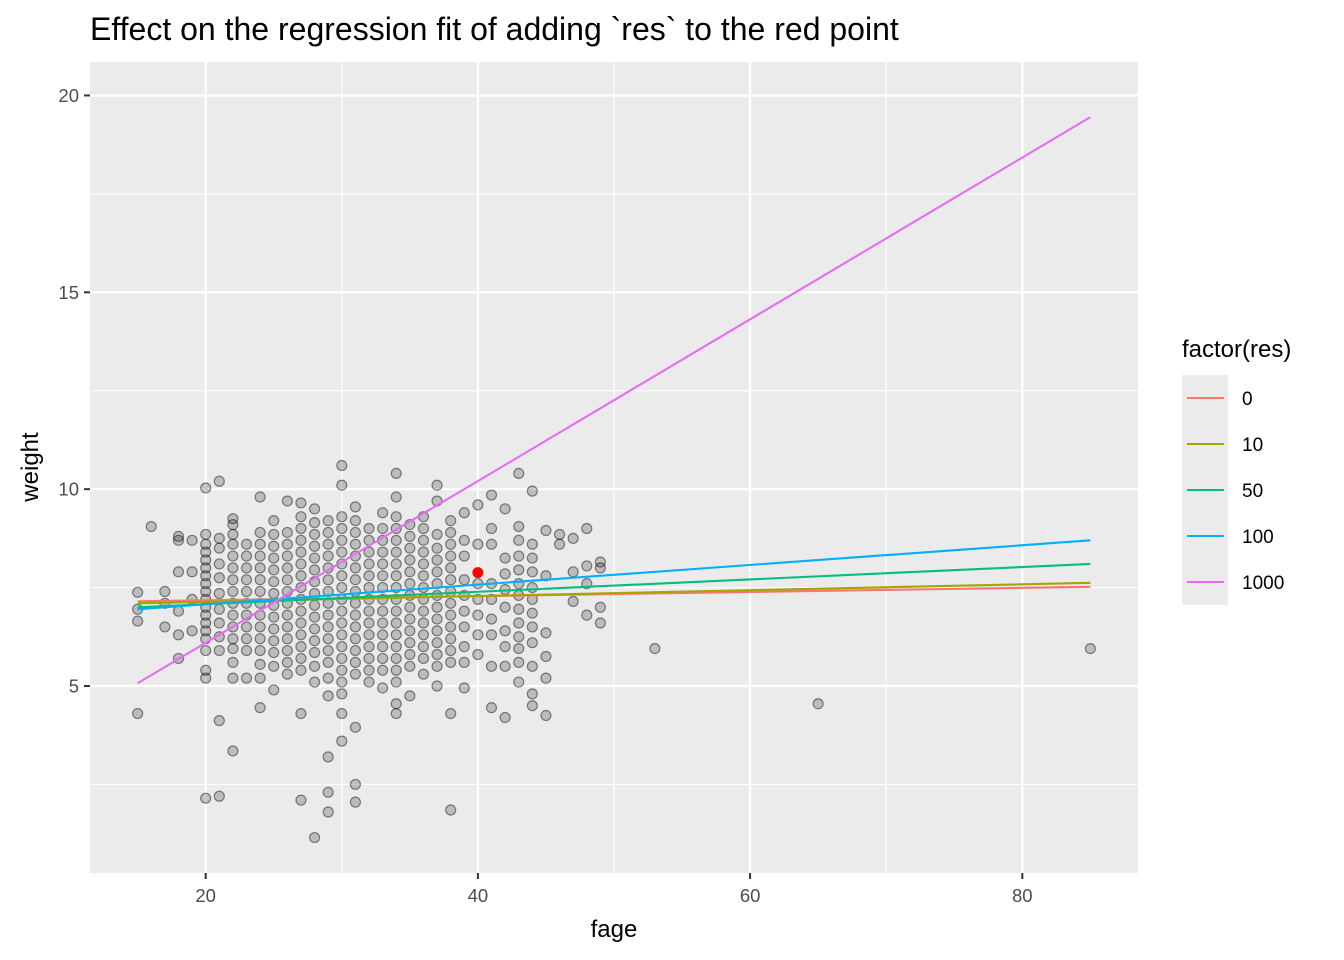 The width and height of the screenshot is (1344, 960). What do you see at coordinates (68, 95) in the screenshot?
I see `y-tick-label: 20` at bounding box center [68, 95].